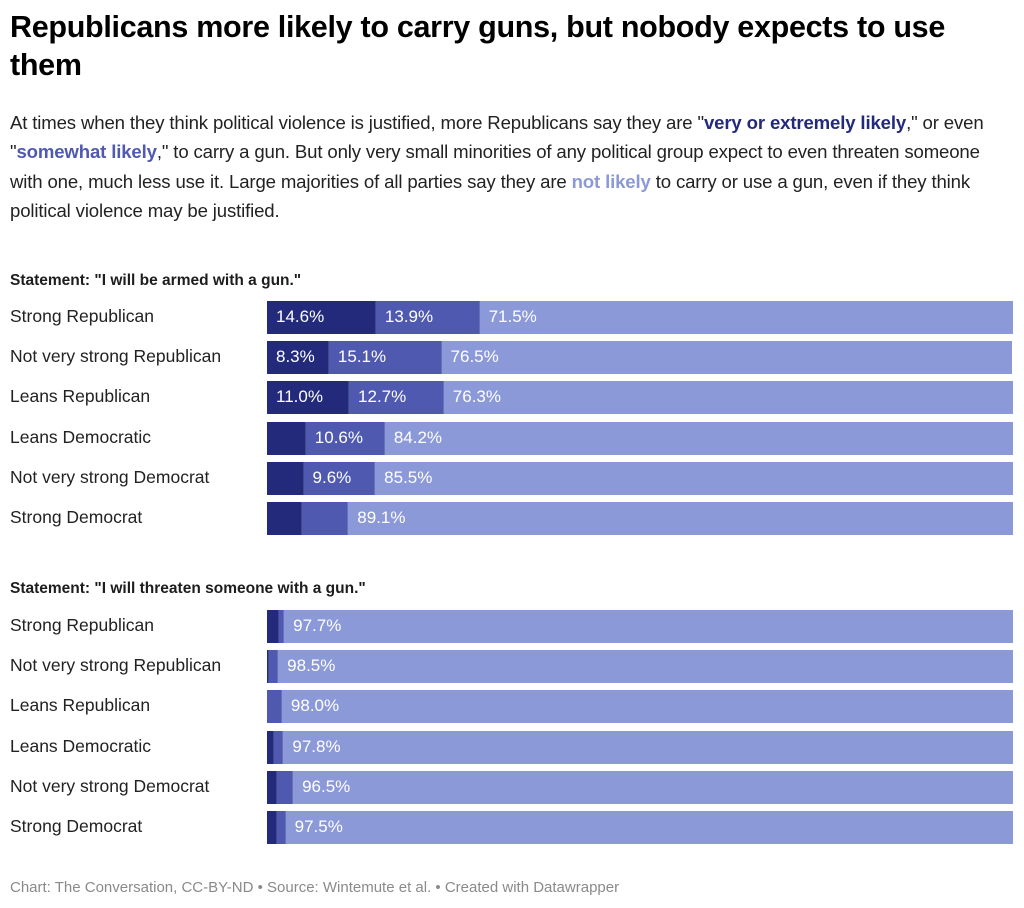  I want to click on stacked-bar: 98.0%, so click(640, 707).